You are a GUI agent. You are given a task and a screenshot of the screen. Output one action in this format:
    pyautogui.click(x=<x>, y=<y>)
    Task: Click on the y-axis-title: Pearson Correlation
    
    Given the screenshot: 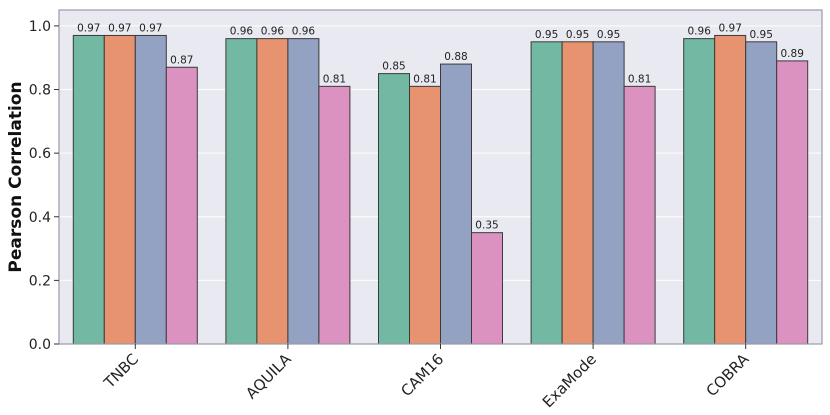 What is the action you would take?
    pyautogui.click(x=16, y=176)
    